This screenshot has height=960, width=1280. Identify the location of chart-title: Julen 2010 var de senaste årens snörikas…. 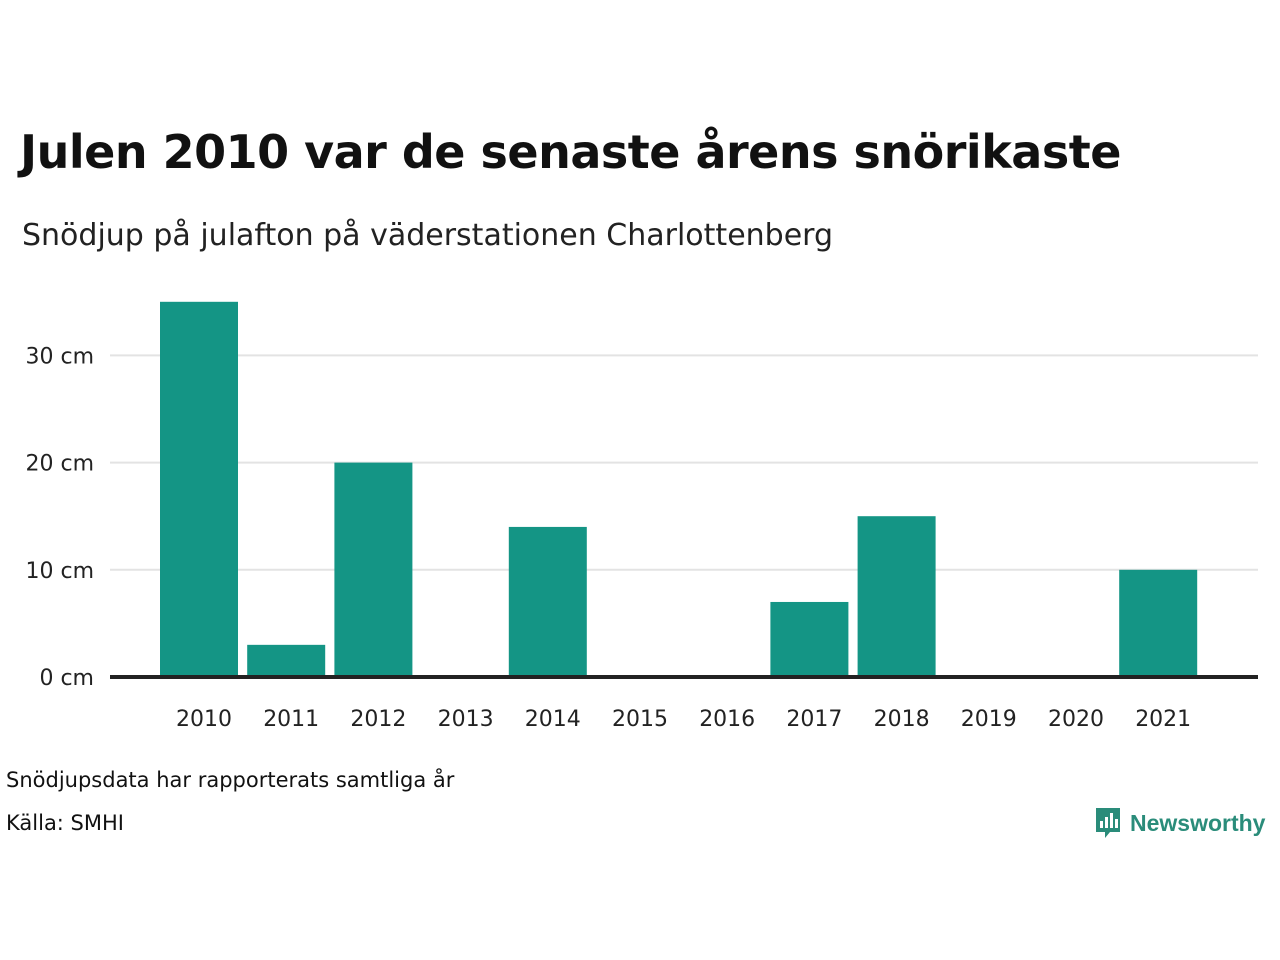
(570, 152).